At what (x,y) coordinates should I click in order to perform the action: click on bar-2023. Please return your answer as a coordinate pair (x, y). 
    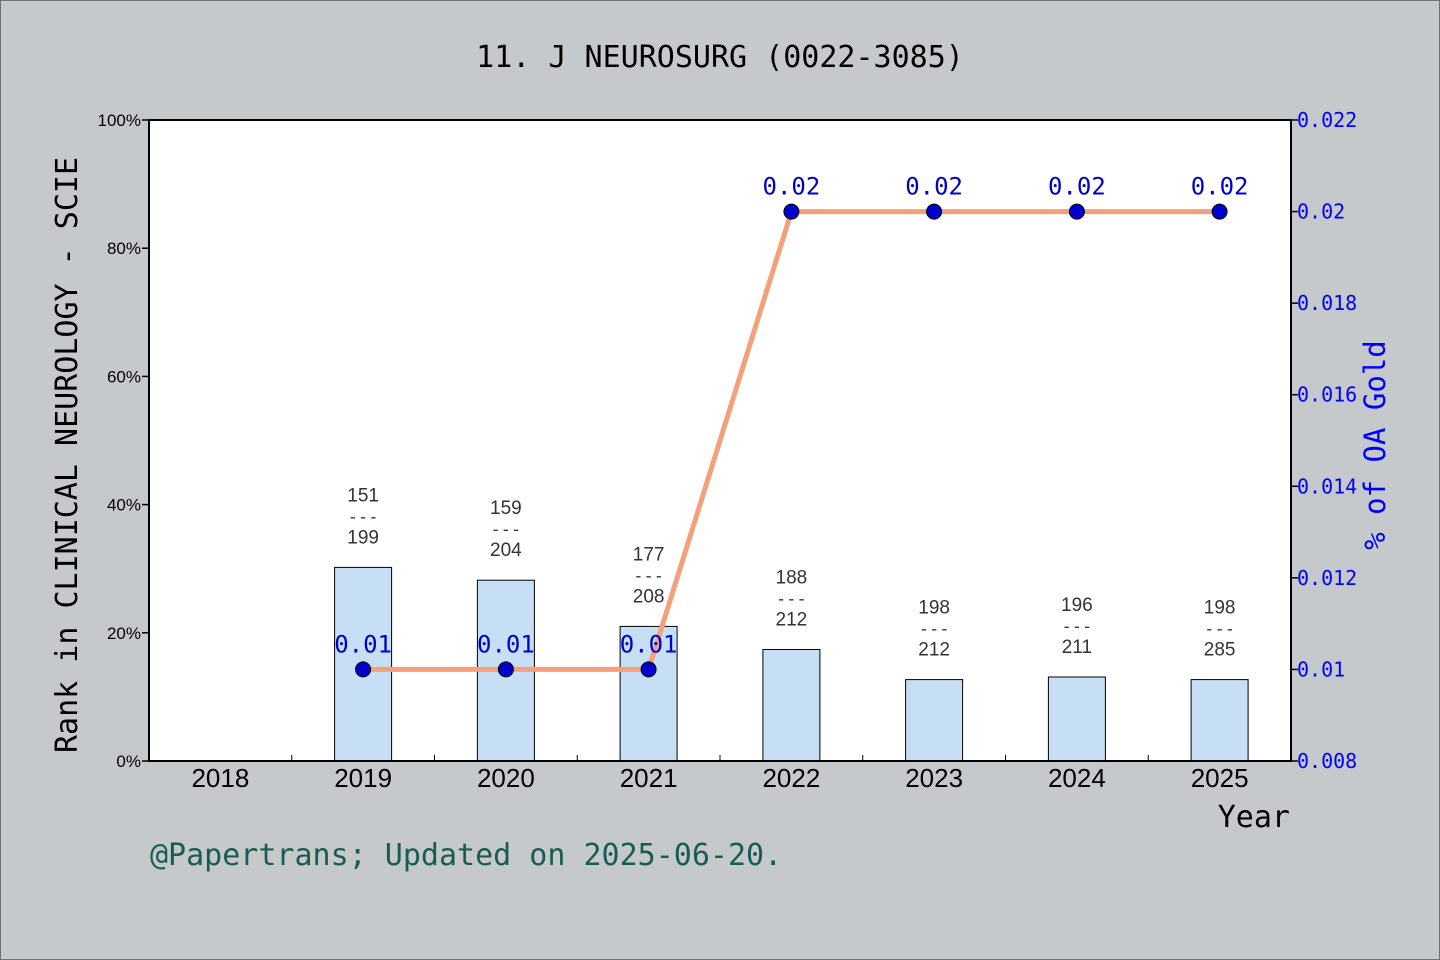
    Looking at the image, I should click on (934, 720).